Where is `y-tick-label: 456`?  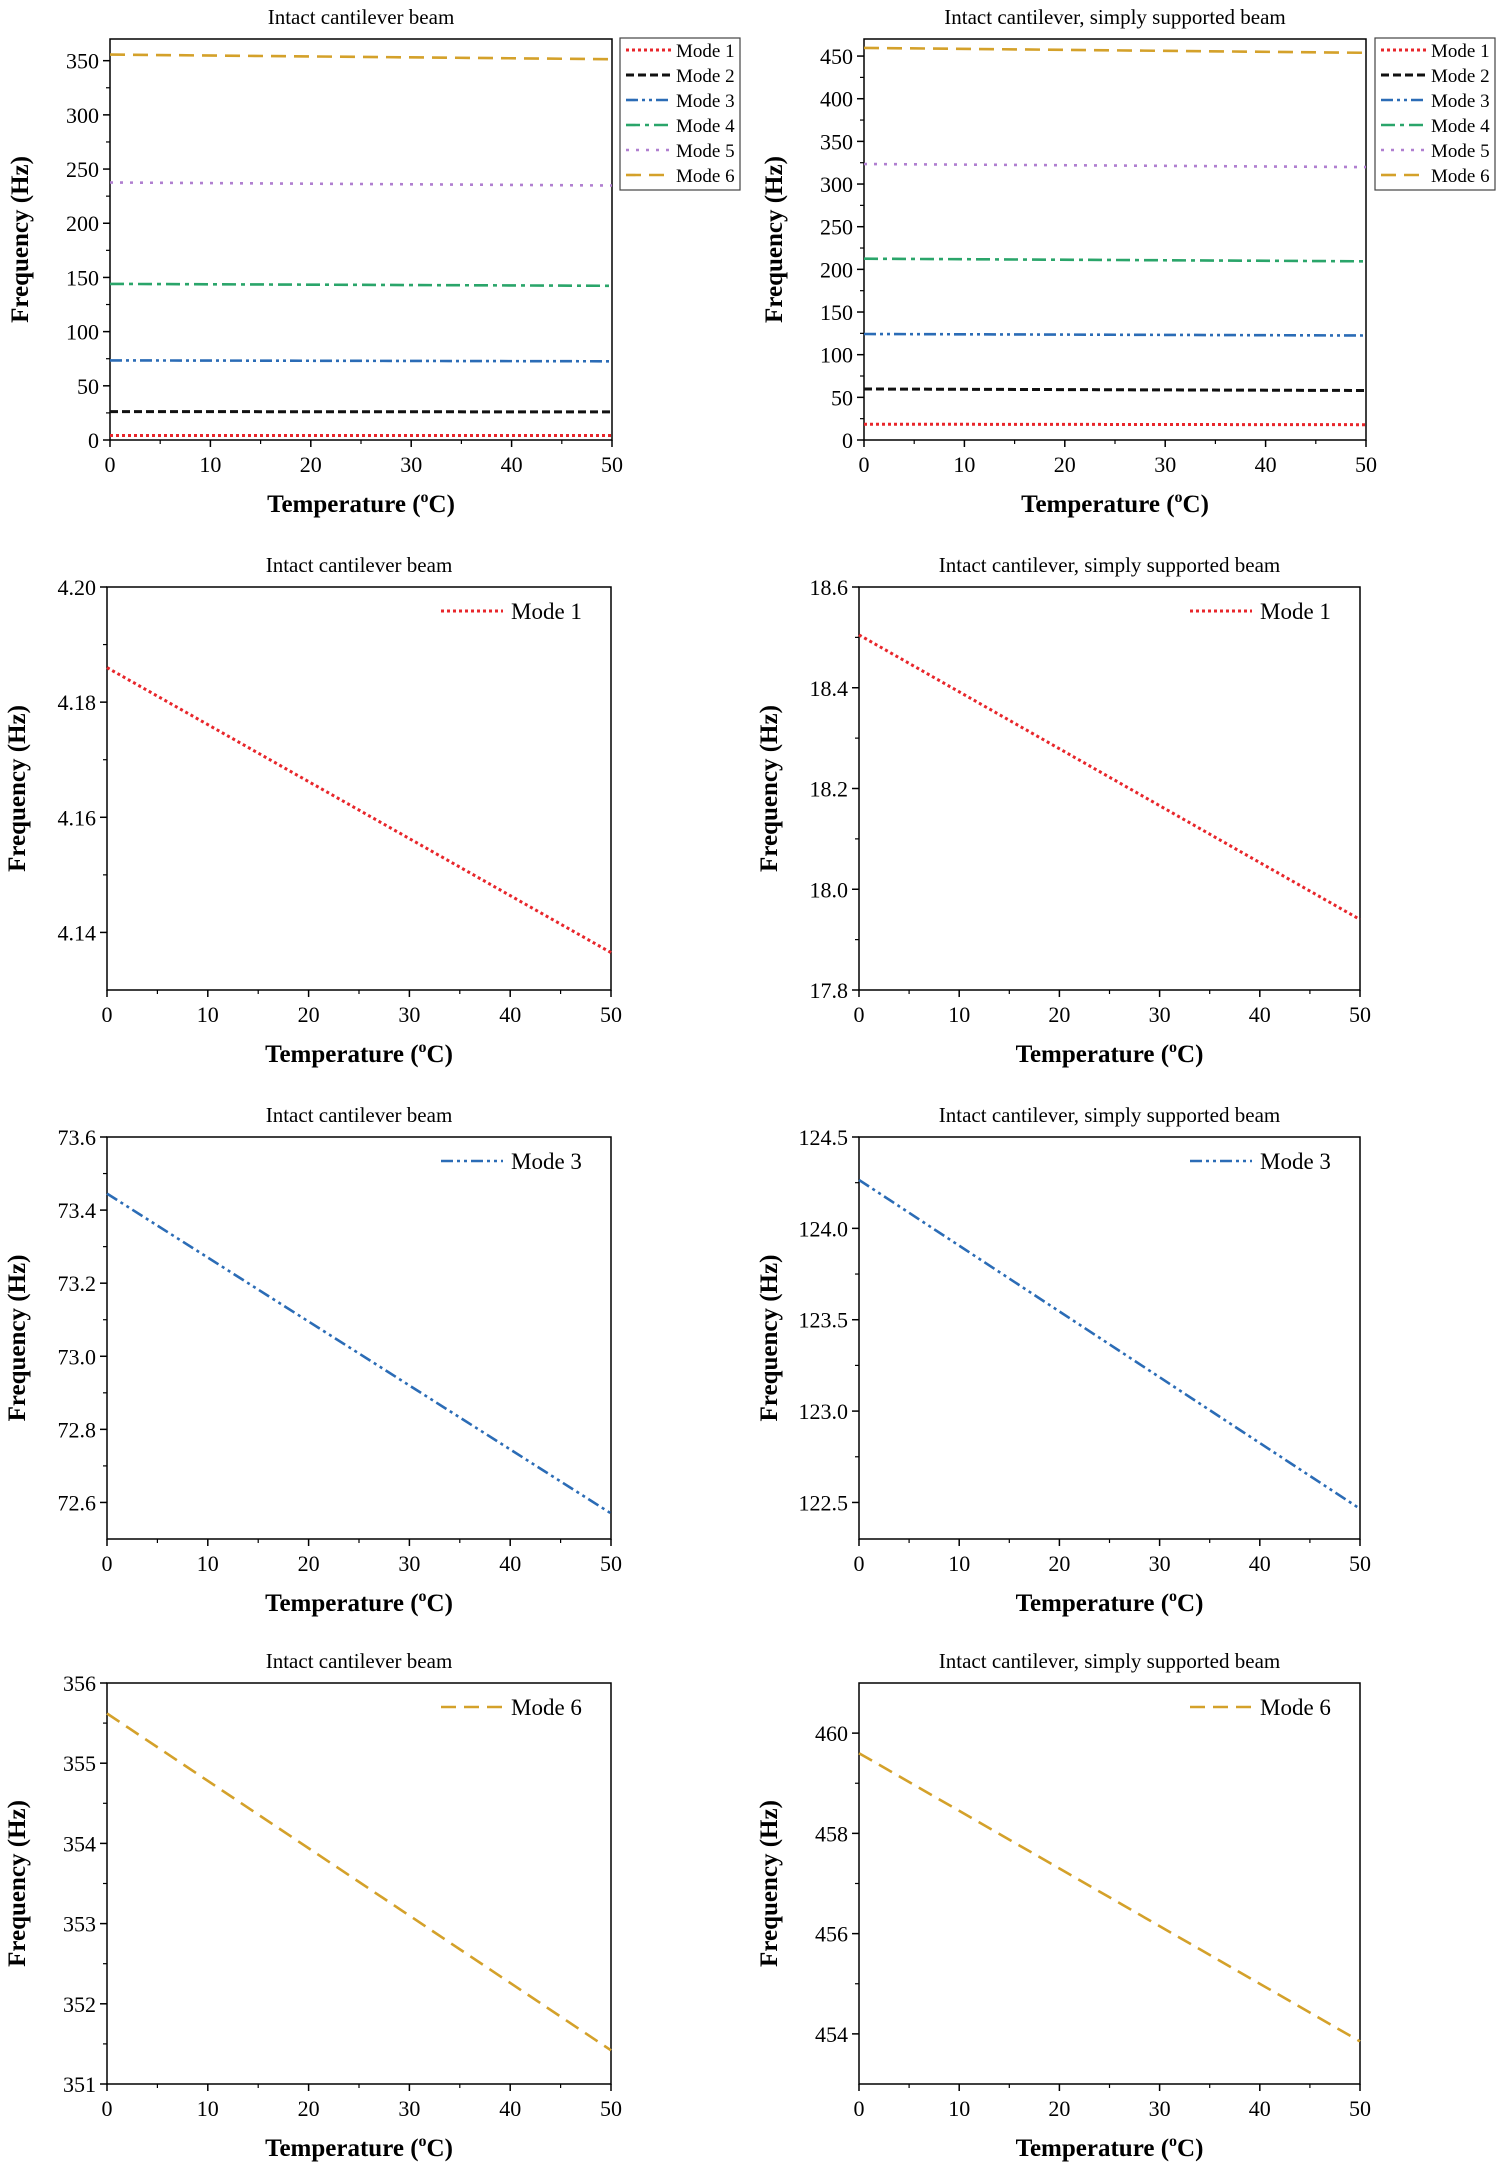 y-tick-label: 456 is located at coordinates (831, 1934).